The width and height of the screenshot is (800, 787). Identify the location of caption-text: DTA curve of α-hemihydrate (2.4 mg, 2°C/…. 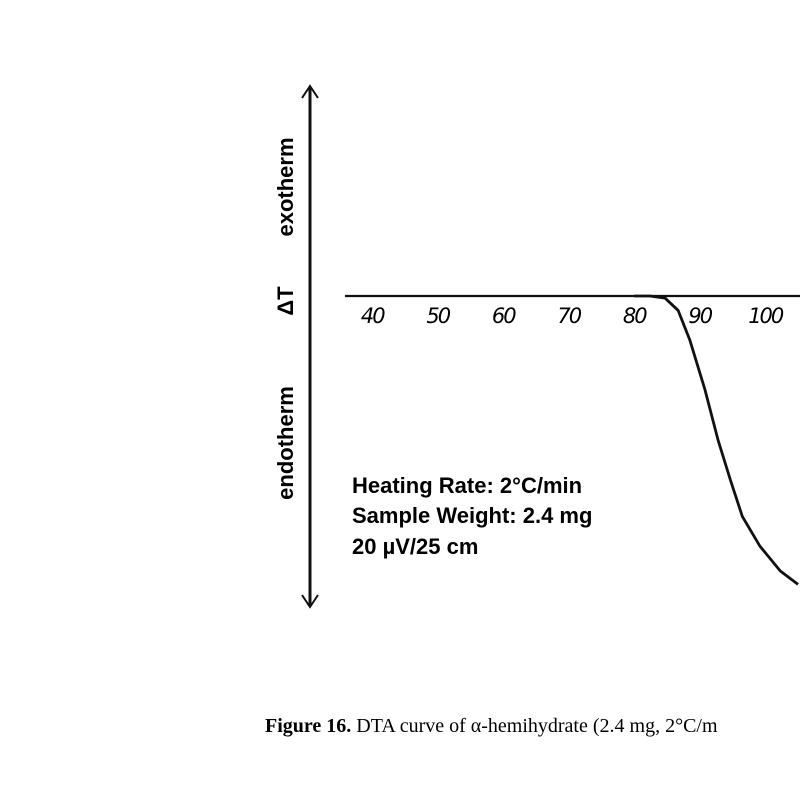
(537, 726).